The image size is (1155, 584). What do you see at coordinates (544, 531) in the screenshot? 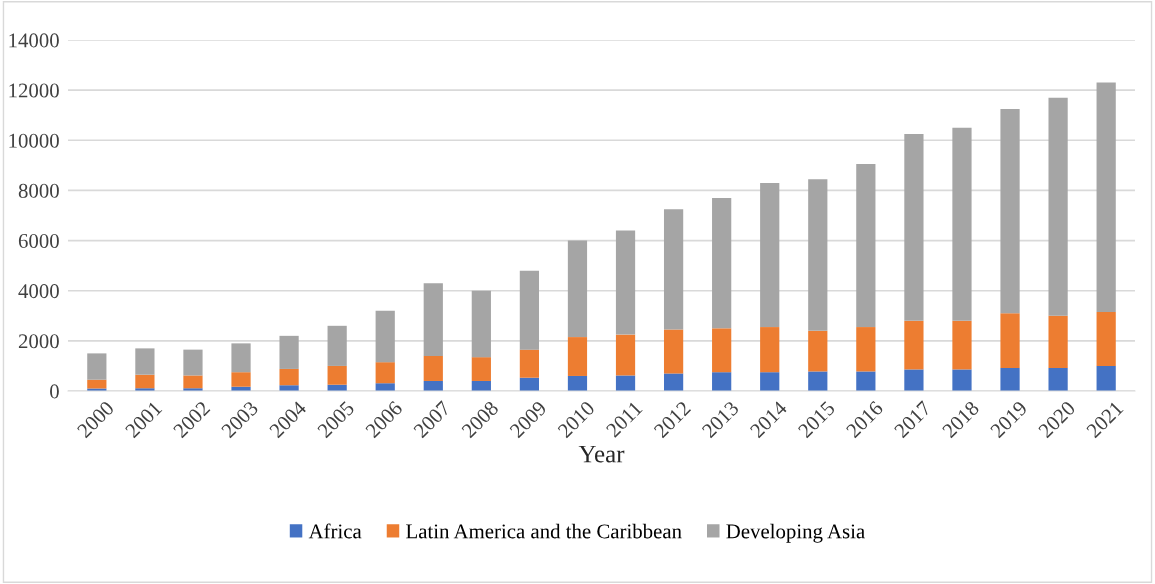
I see `legend-label: Latin America and the Caribbean` at bounding box center [544, 531].